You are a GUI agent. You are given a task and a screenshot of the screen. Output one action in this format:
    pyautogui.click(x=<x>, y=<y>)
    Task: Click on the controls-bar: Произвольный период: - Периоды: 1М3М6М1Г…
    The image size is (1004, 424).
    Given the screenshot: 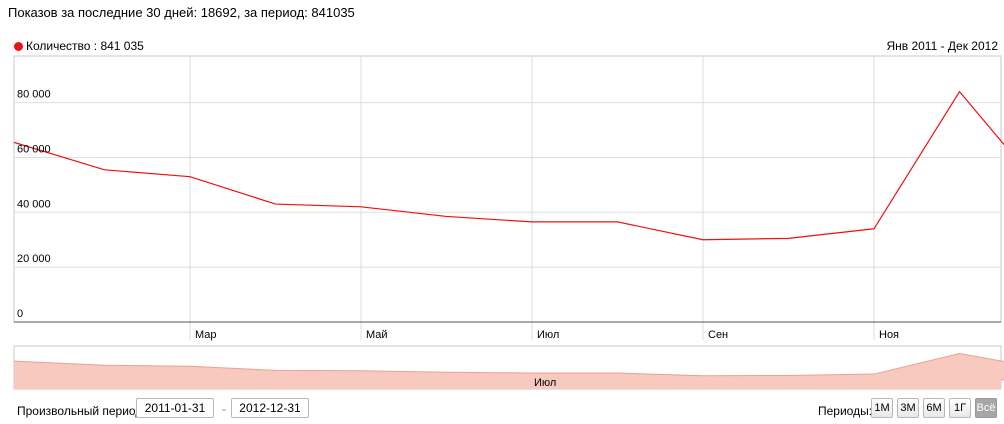 What is the action you would take?
    pyautogui.click(x=502, y=410)
    